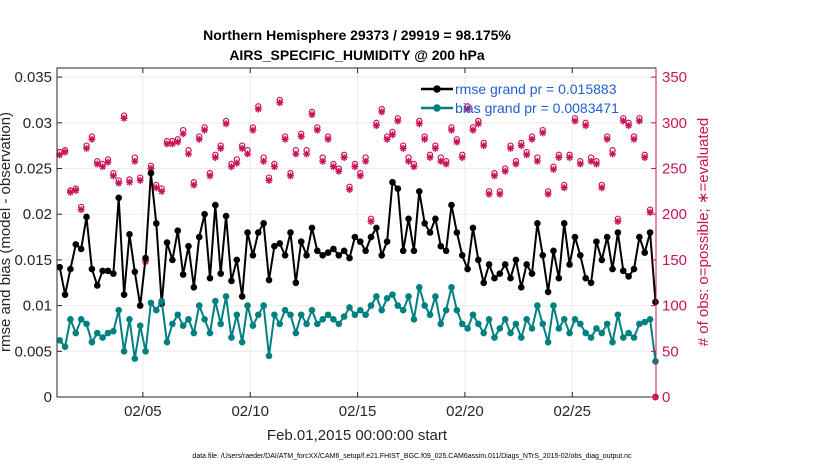  Describe the element at coordinates (38, 237) in the screenshot. I see `y-axis-ticks: 0 0.005 0.01 0.015 0.02 0.025 0.03 0.035` at that location.